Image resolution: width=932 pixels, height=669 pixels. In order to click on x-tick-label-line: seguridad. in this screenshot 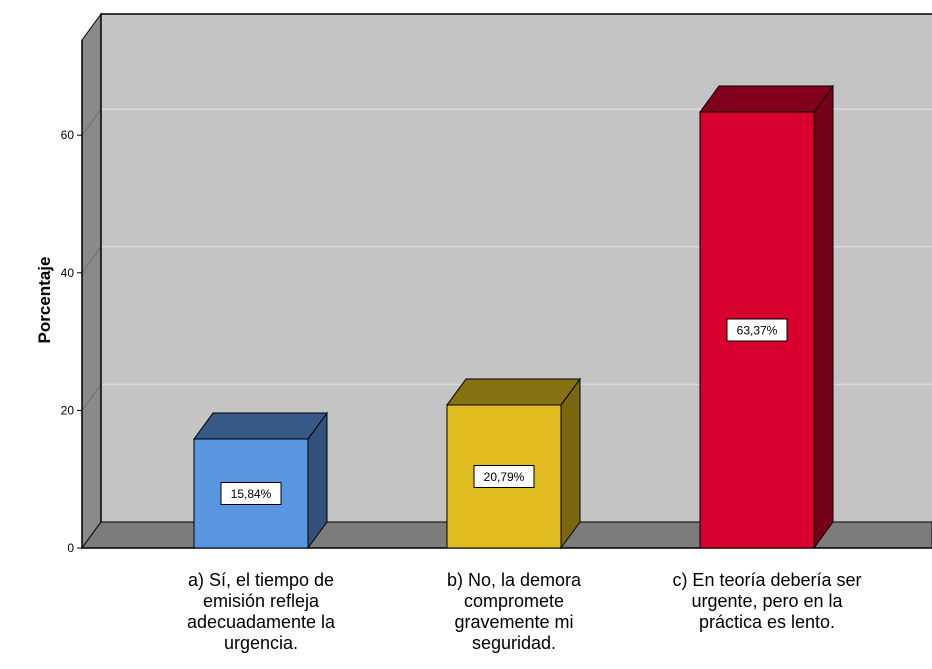, I will do `click(514, 643)`.